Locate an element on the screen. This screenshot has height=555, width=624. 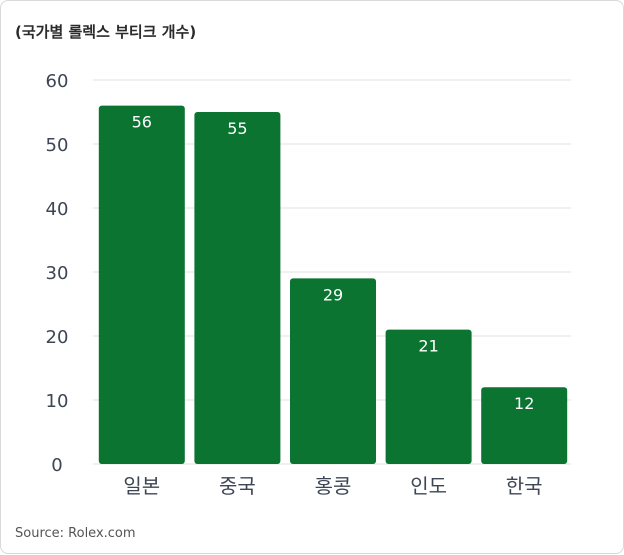
x-tick-label: 일본 is located at coordinates (141, 486).